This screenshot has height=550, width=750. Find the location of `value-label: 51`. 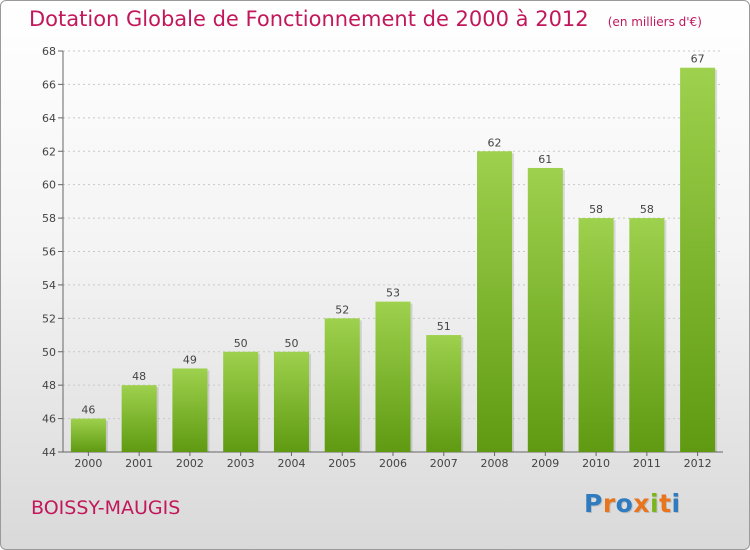

value-label: 51 is located at coordinates (444, 326).